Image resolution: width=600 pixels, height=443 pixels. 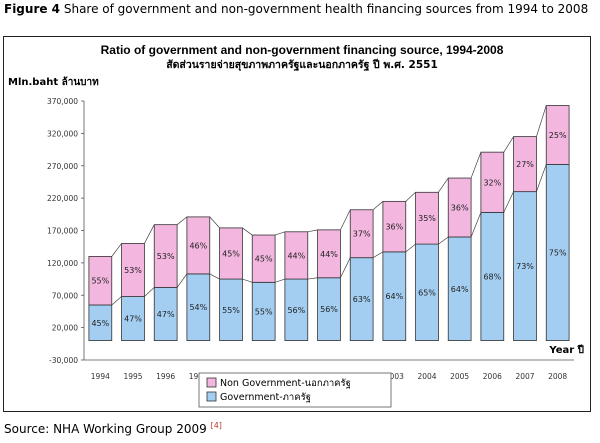 I want to click on data-label-government: 73%, so click(x=525, y=266).